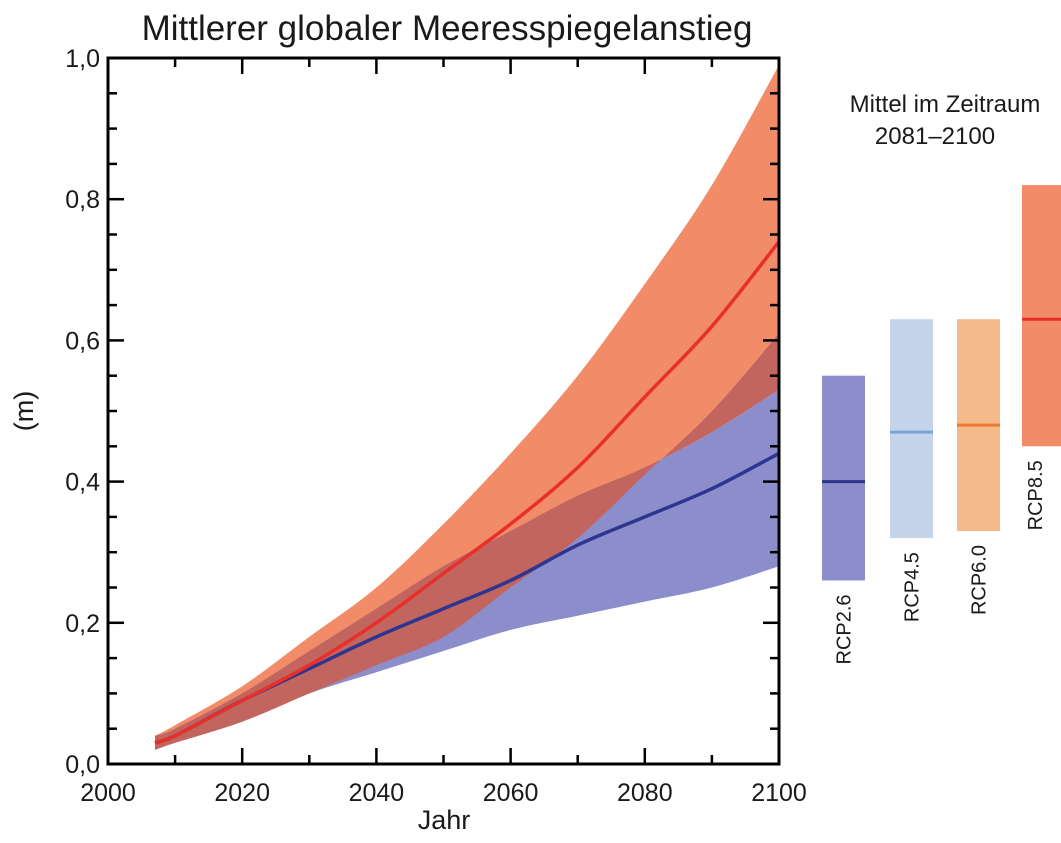 The width and height of the screenshot is (1061, 843). I want to click on period-bar-label: RCP6.0, so click(980, 580).